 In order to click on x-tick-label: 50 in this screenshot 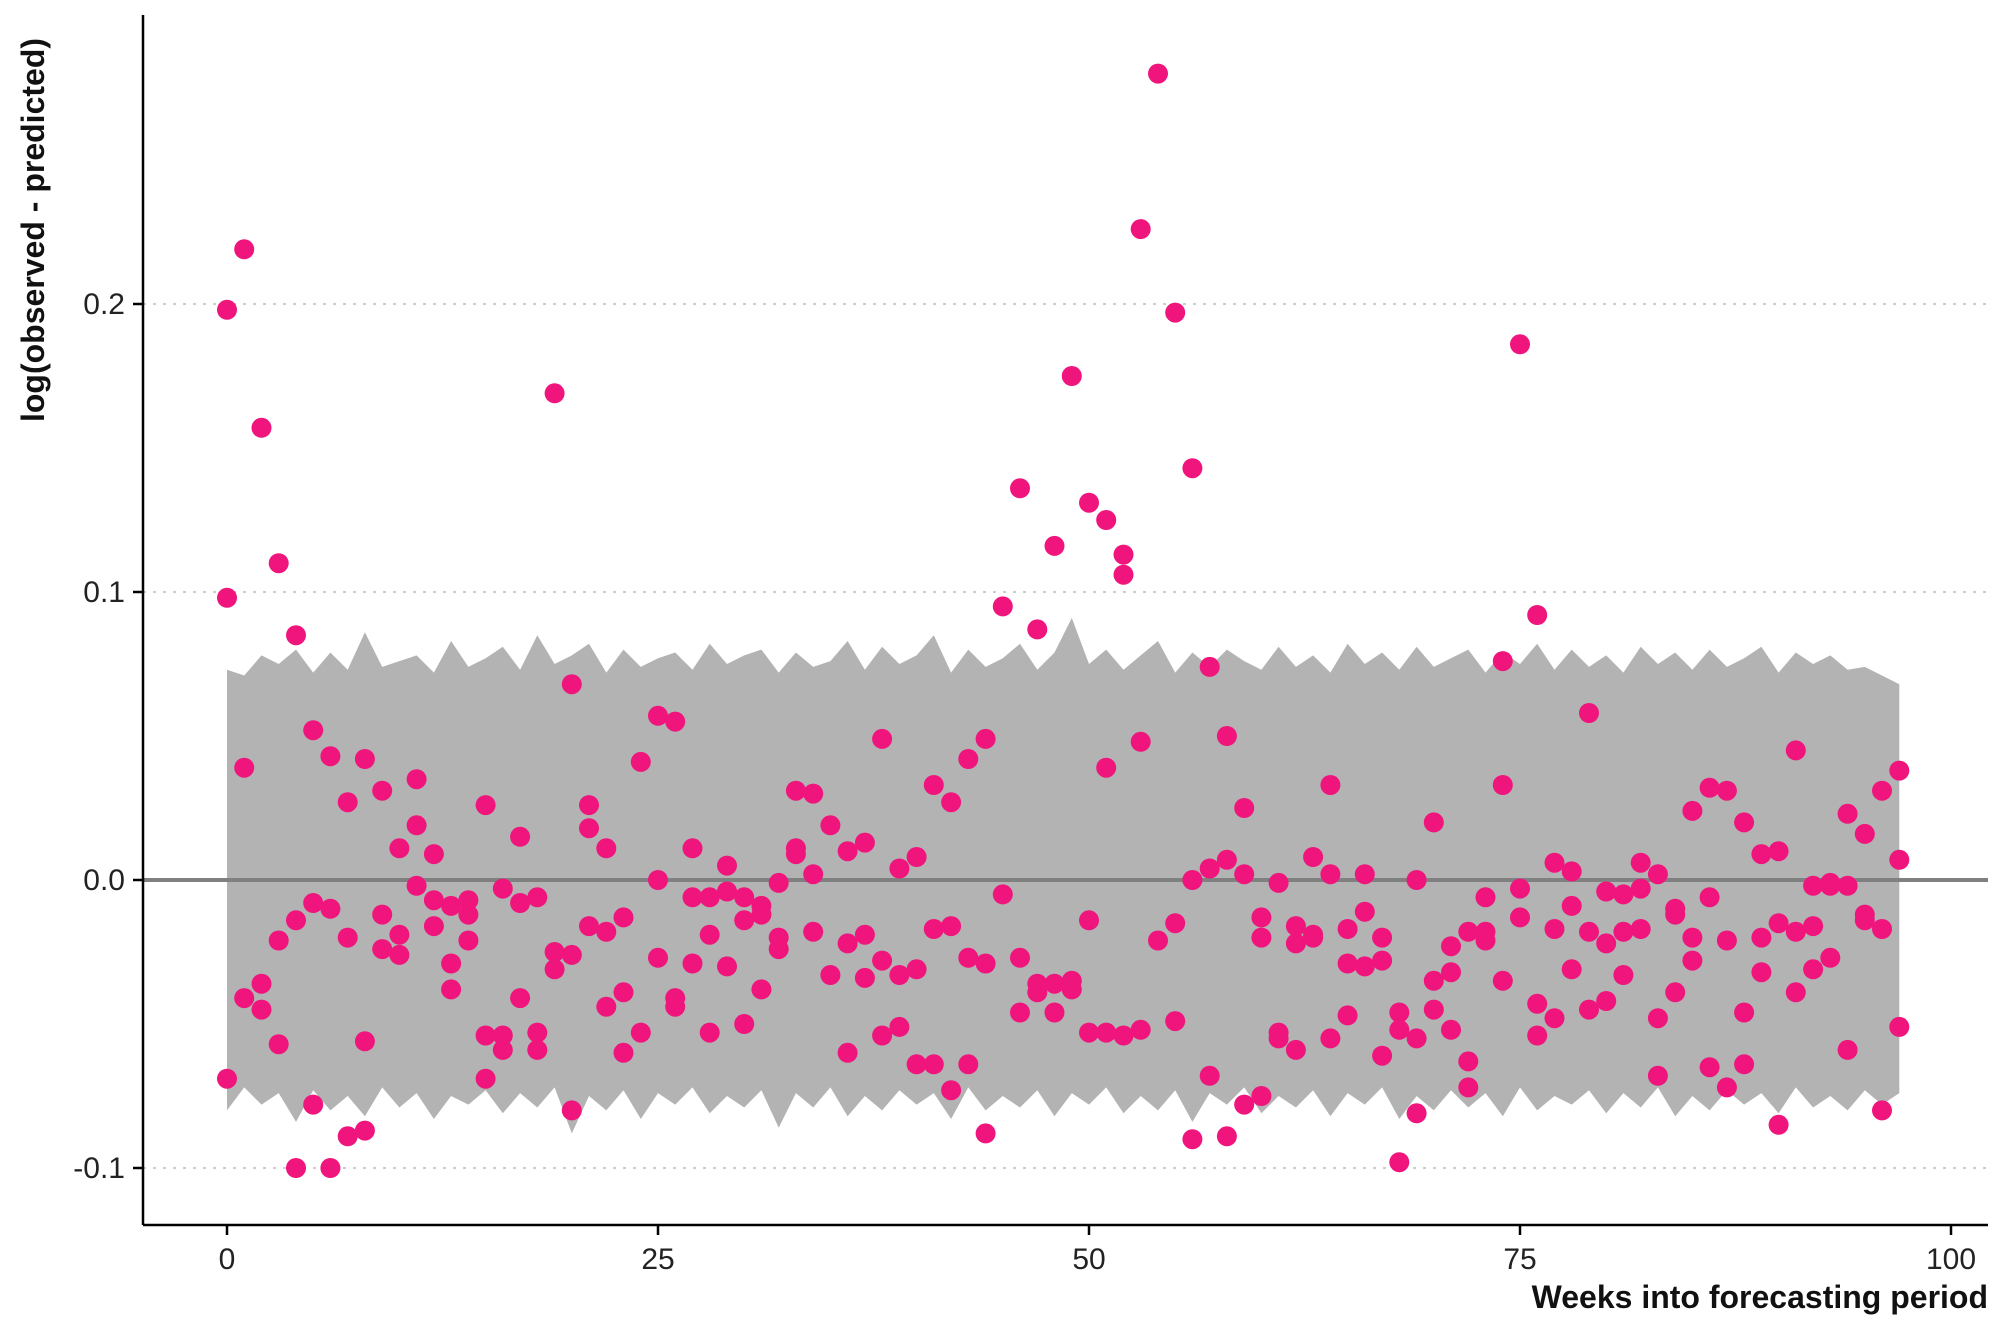, I will do `click(1088, 1259)`.